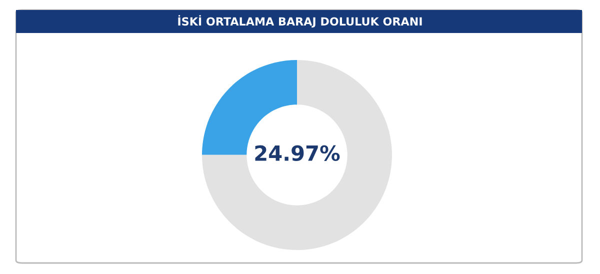 The width and height of the screenshot is (600, 274). What do you see at coordinates (297, 153) in the screenshot?
I see `text: 24.97%` at bounding box center [297, 153].